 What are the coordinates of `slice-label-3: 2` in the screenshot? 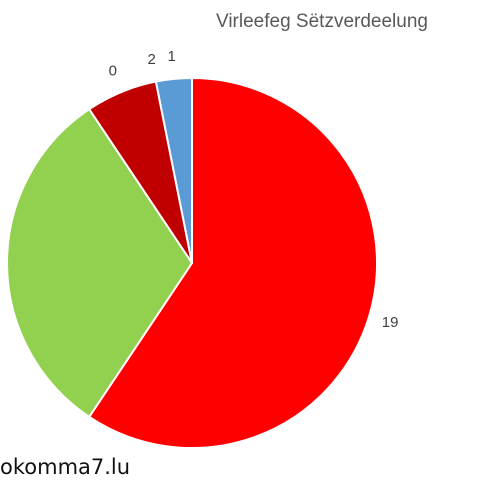 It's located at (151, 59).